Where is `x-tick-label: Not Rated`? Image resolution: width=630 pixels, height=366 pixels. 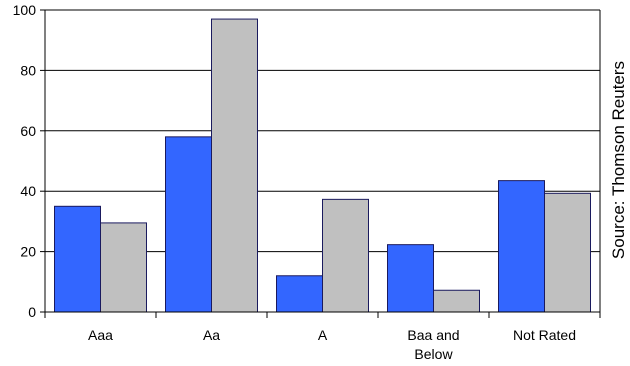
x-tick-label: Not Rated is located at coordinates (544, 335).